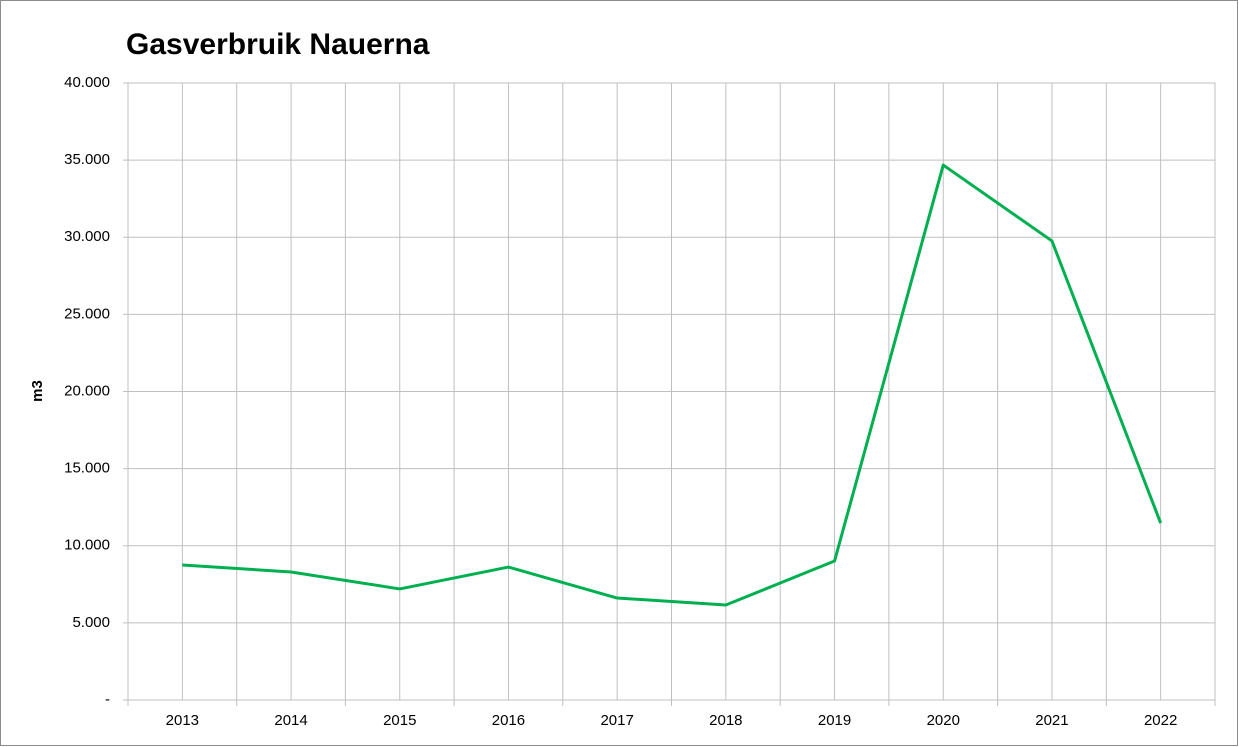 The width and height of the screenshot is (1239, 747). What do you see at coordinates (1051, 720) in the screenshot?
I see `x-tick-label: 2021` at bounding box center [1051, 720].